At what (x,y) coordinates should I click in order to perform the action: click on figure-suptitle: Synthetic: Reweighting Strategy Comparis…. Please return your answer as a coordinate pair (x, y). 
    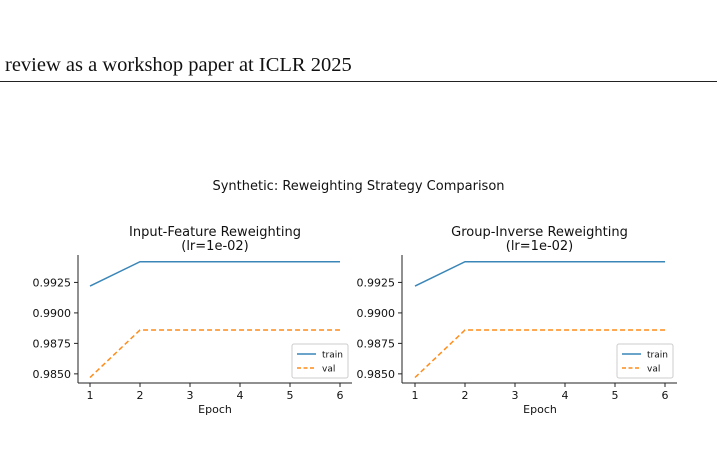
    Looking at the image, I should click on (358, 186).